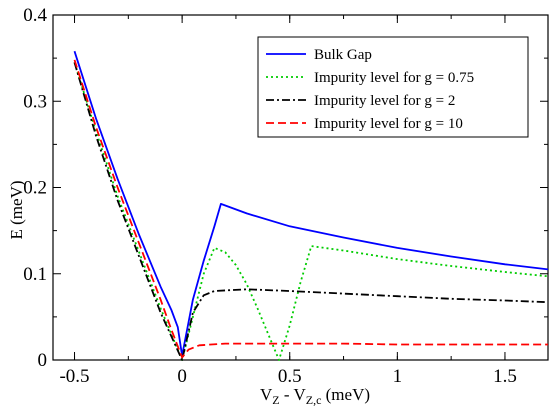  What do you see at coordinates (266, 394) in the screenshot?
I see `x-axis-label-part: V` at bounding box center [266, 394].